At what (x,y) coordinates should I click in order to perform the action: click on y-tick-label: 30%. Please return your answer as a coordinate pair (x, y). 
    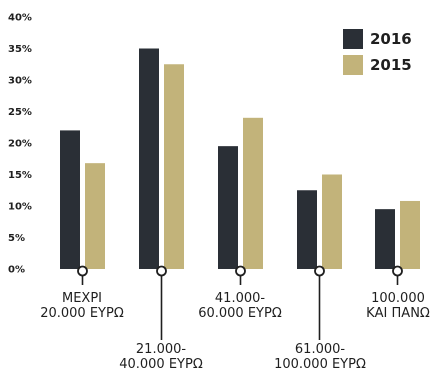
    Looking at the image, I should click on (20, 81).